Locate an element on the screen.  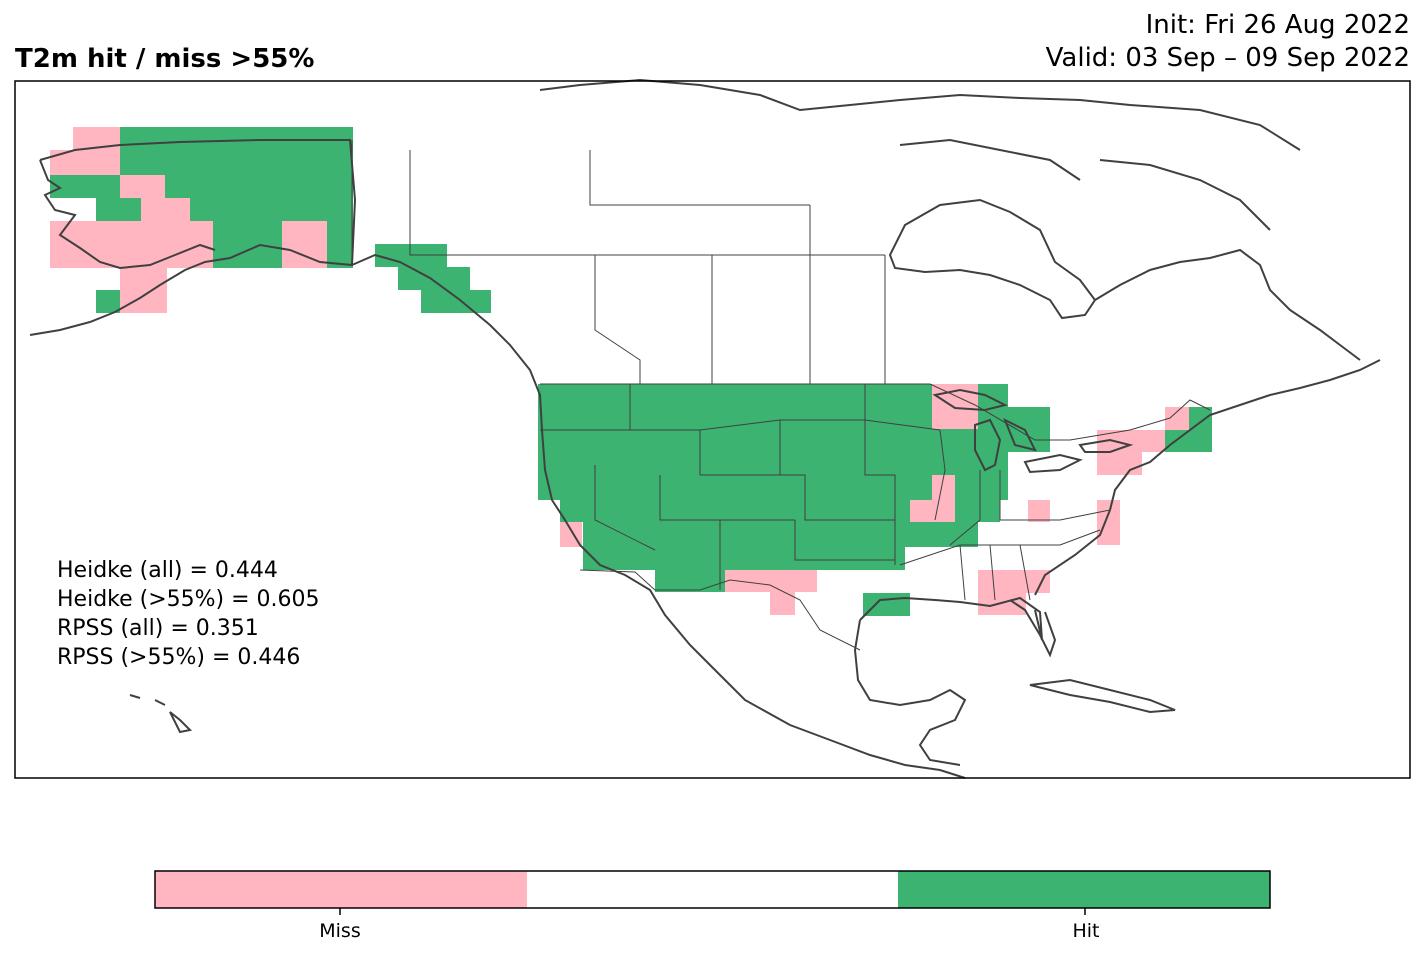
labrador-coast is located at coordinates (1227, 304).